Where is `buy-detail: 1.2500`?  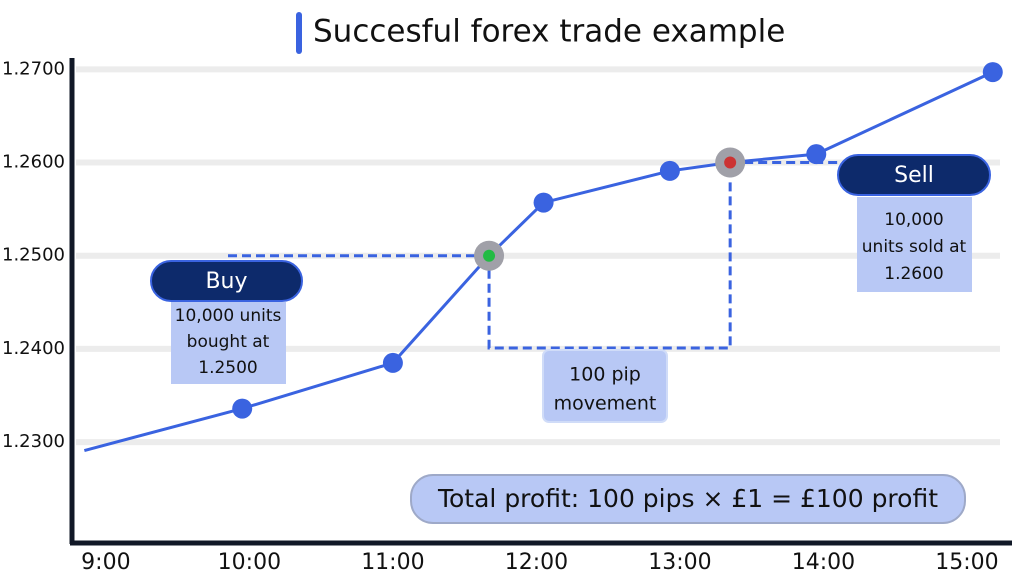 buy-detail: 1.2500 is located at coordinates (227, 368).